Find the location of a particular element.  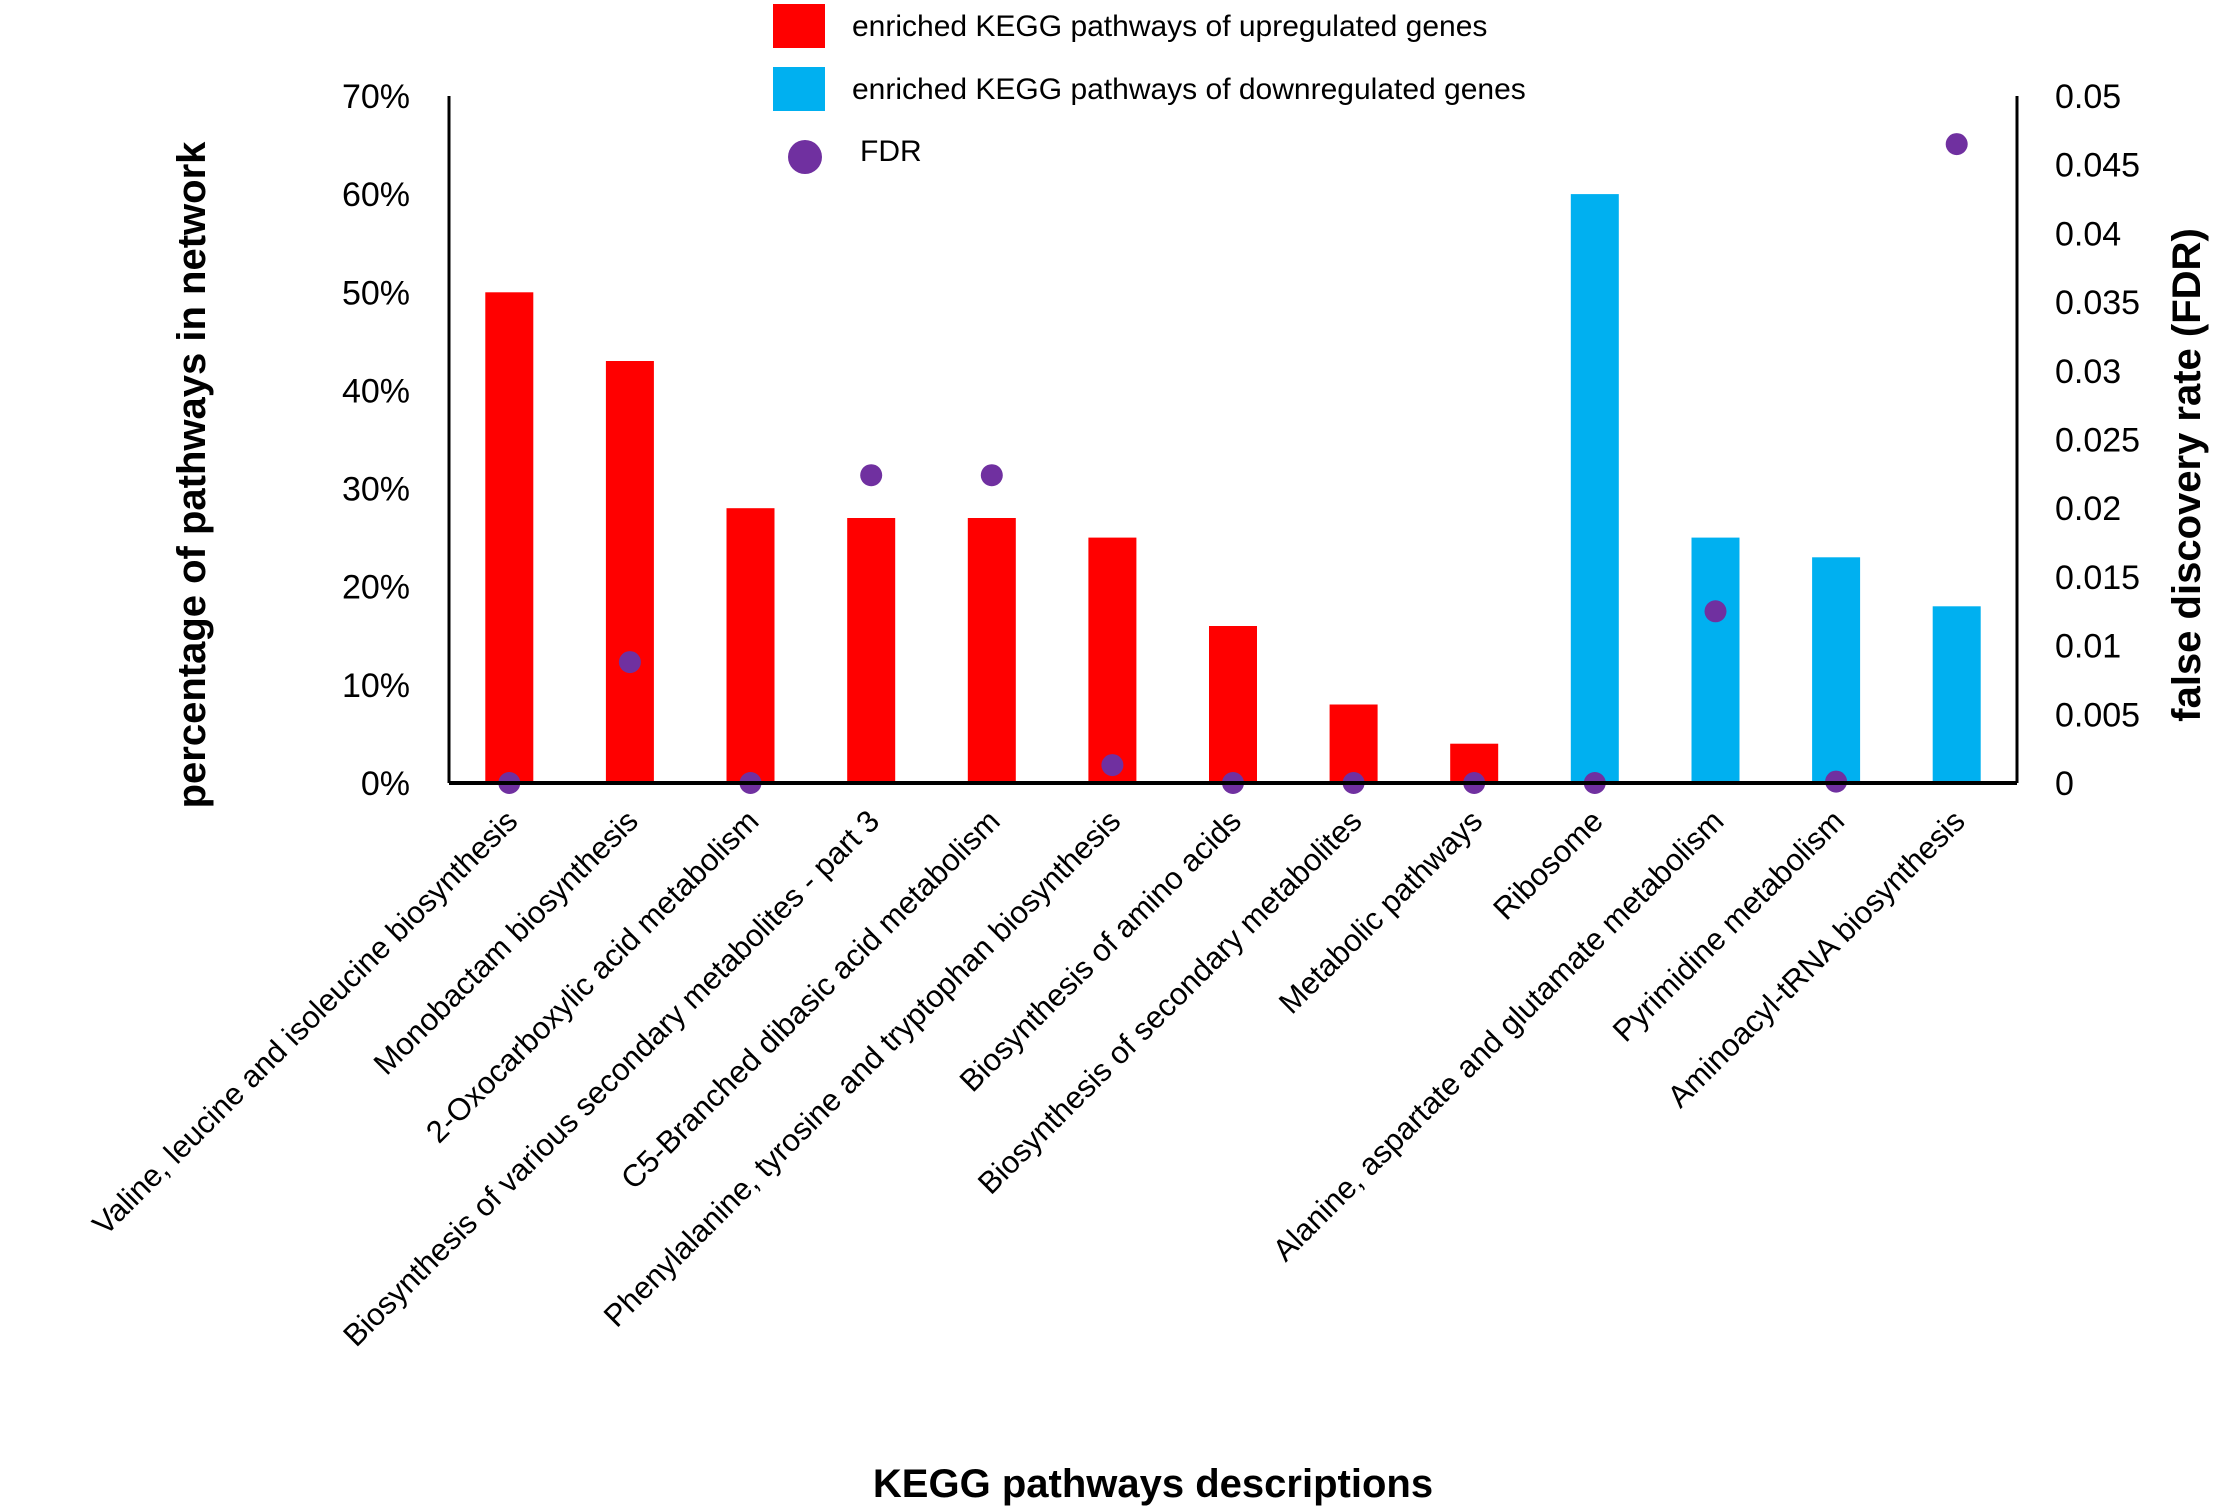

y2-tick-label: 0.045 is located at coordinates (2097, 166).